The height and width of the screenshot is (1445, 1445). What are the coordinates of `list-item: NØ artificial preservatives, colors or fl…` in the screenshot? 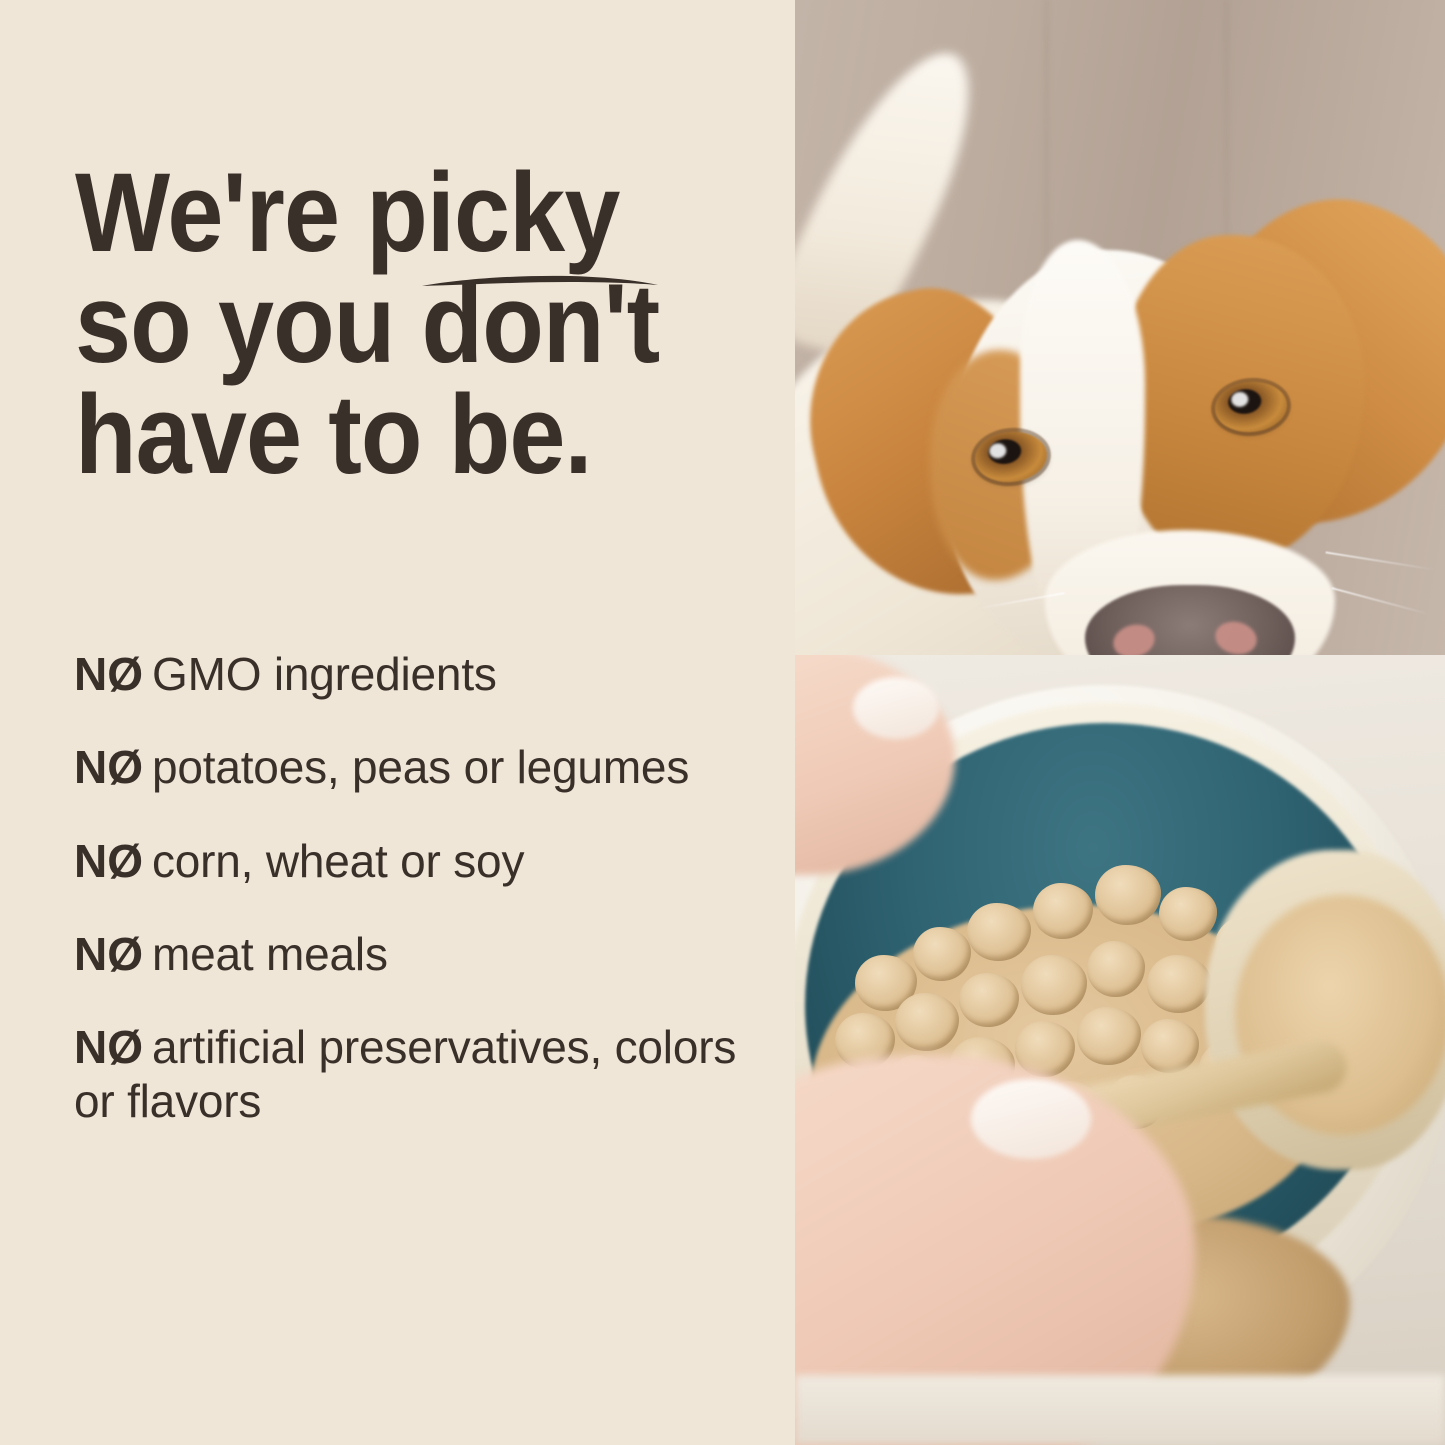 It's located at (419, 1074).